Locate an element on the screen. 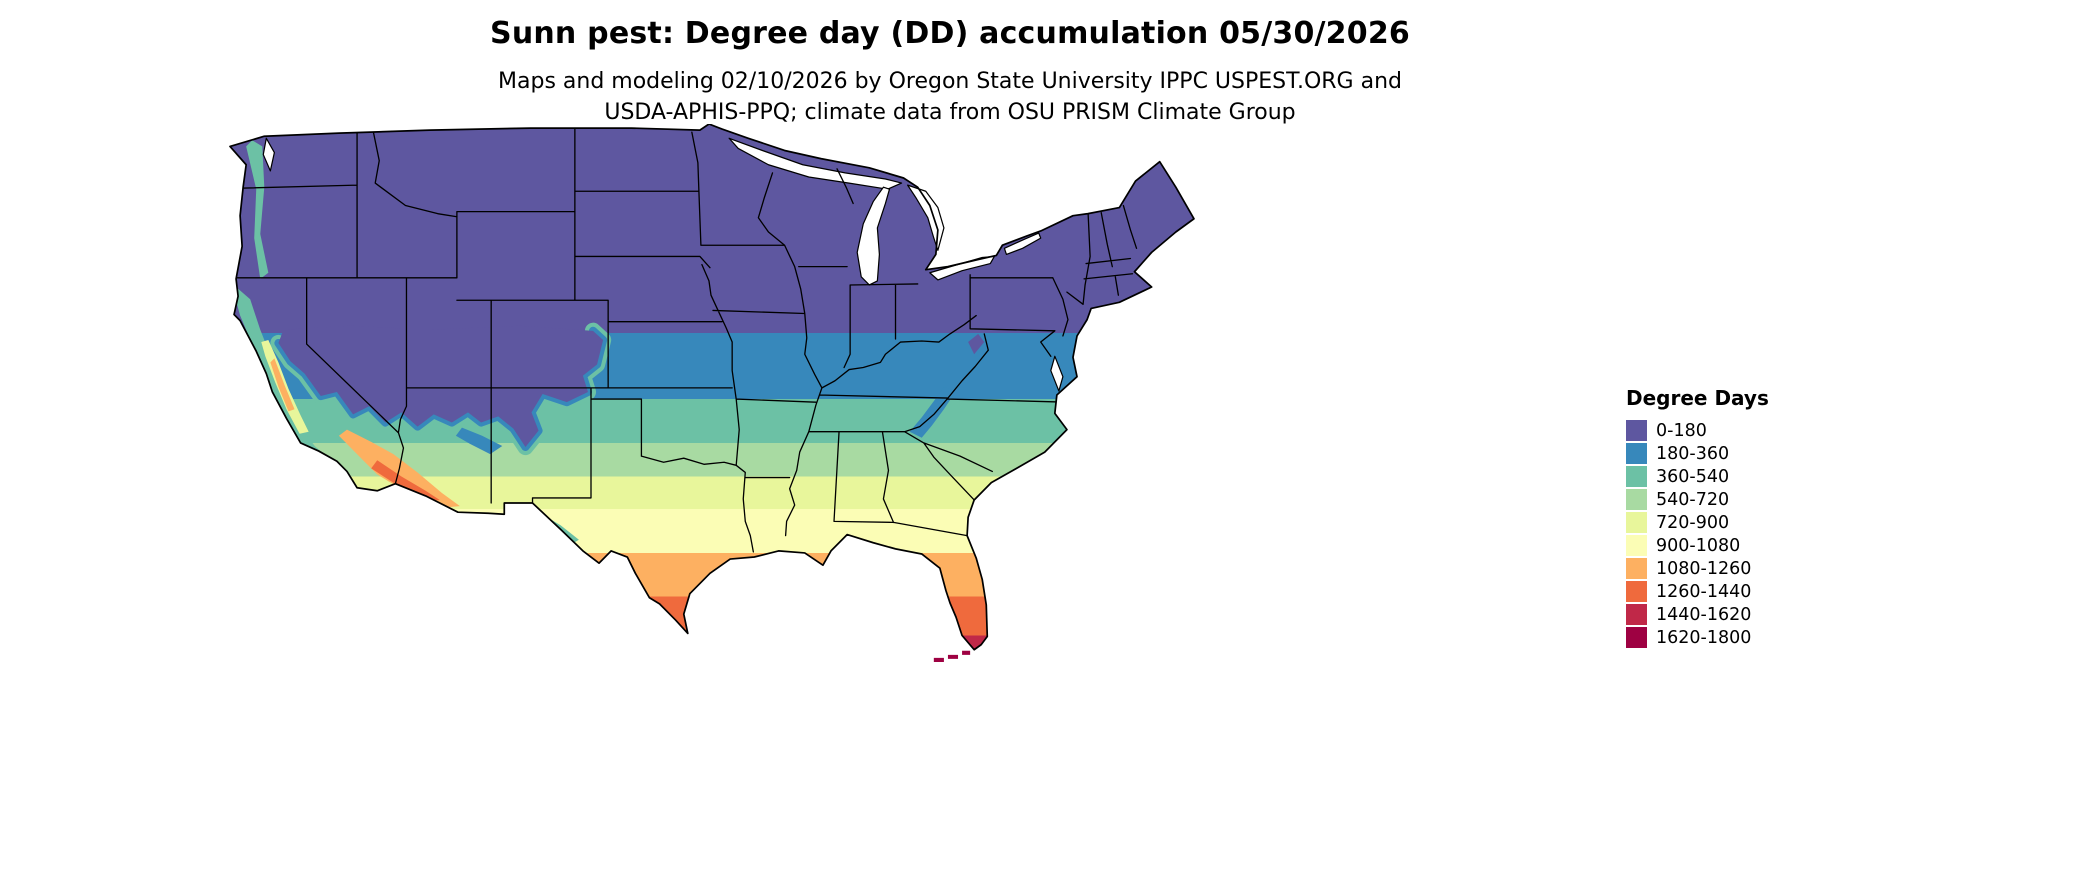  cascades-green-band is located at coordinates (257, 209).